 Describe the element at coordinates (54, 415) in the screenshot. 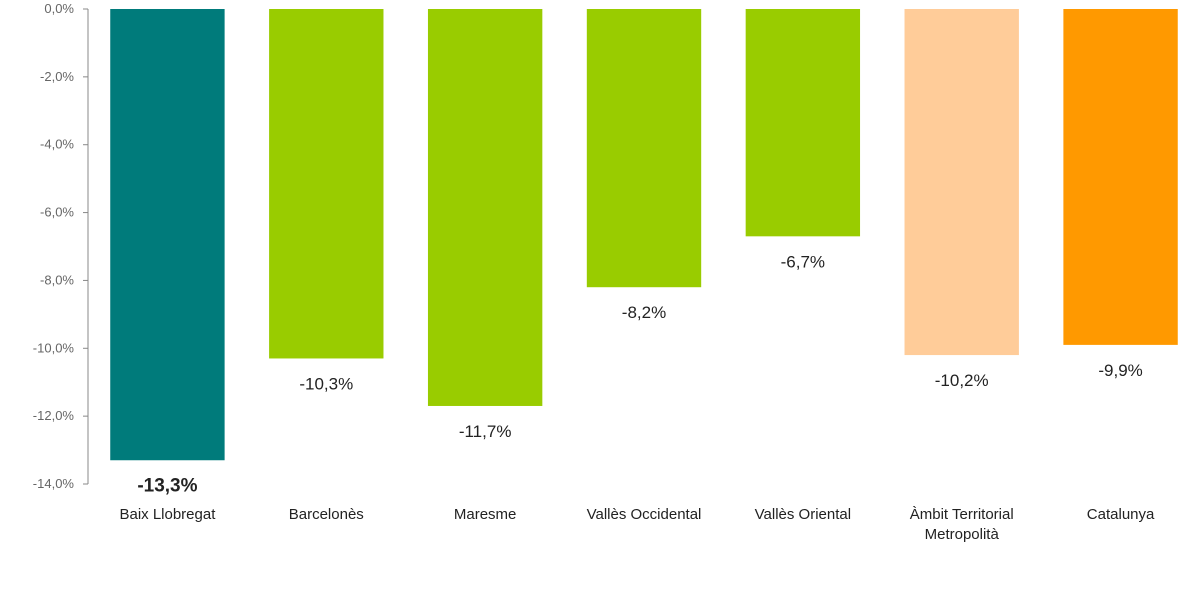

I see `y-tick-label: -12,0%` at that location.